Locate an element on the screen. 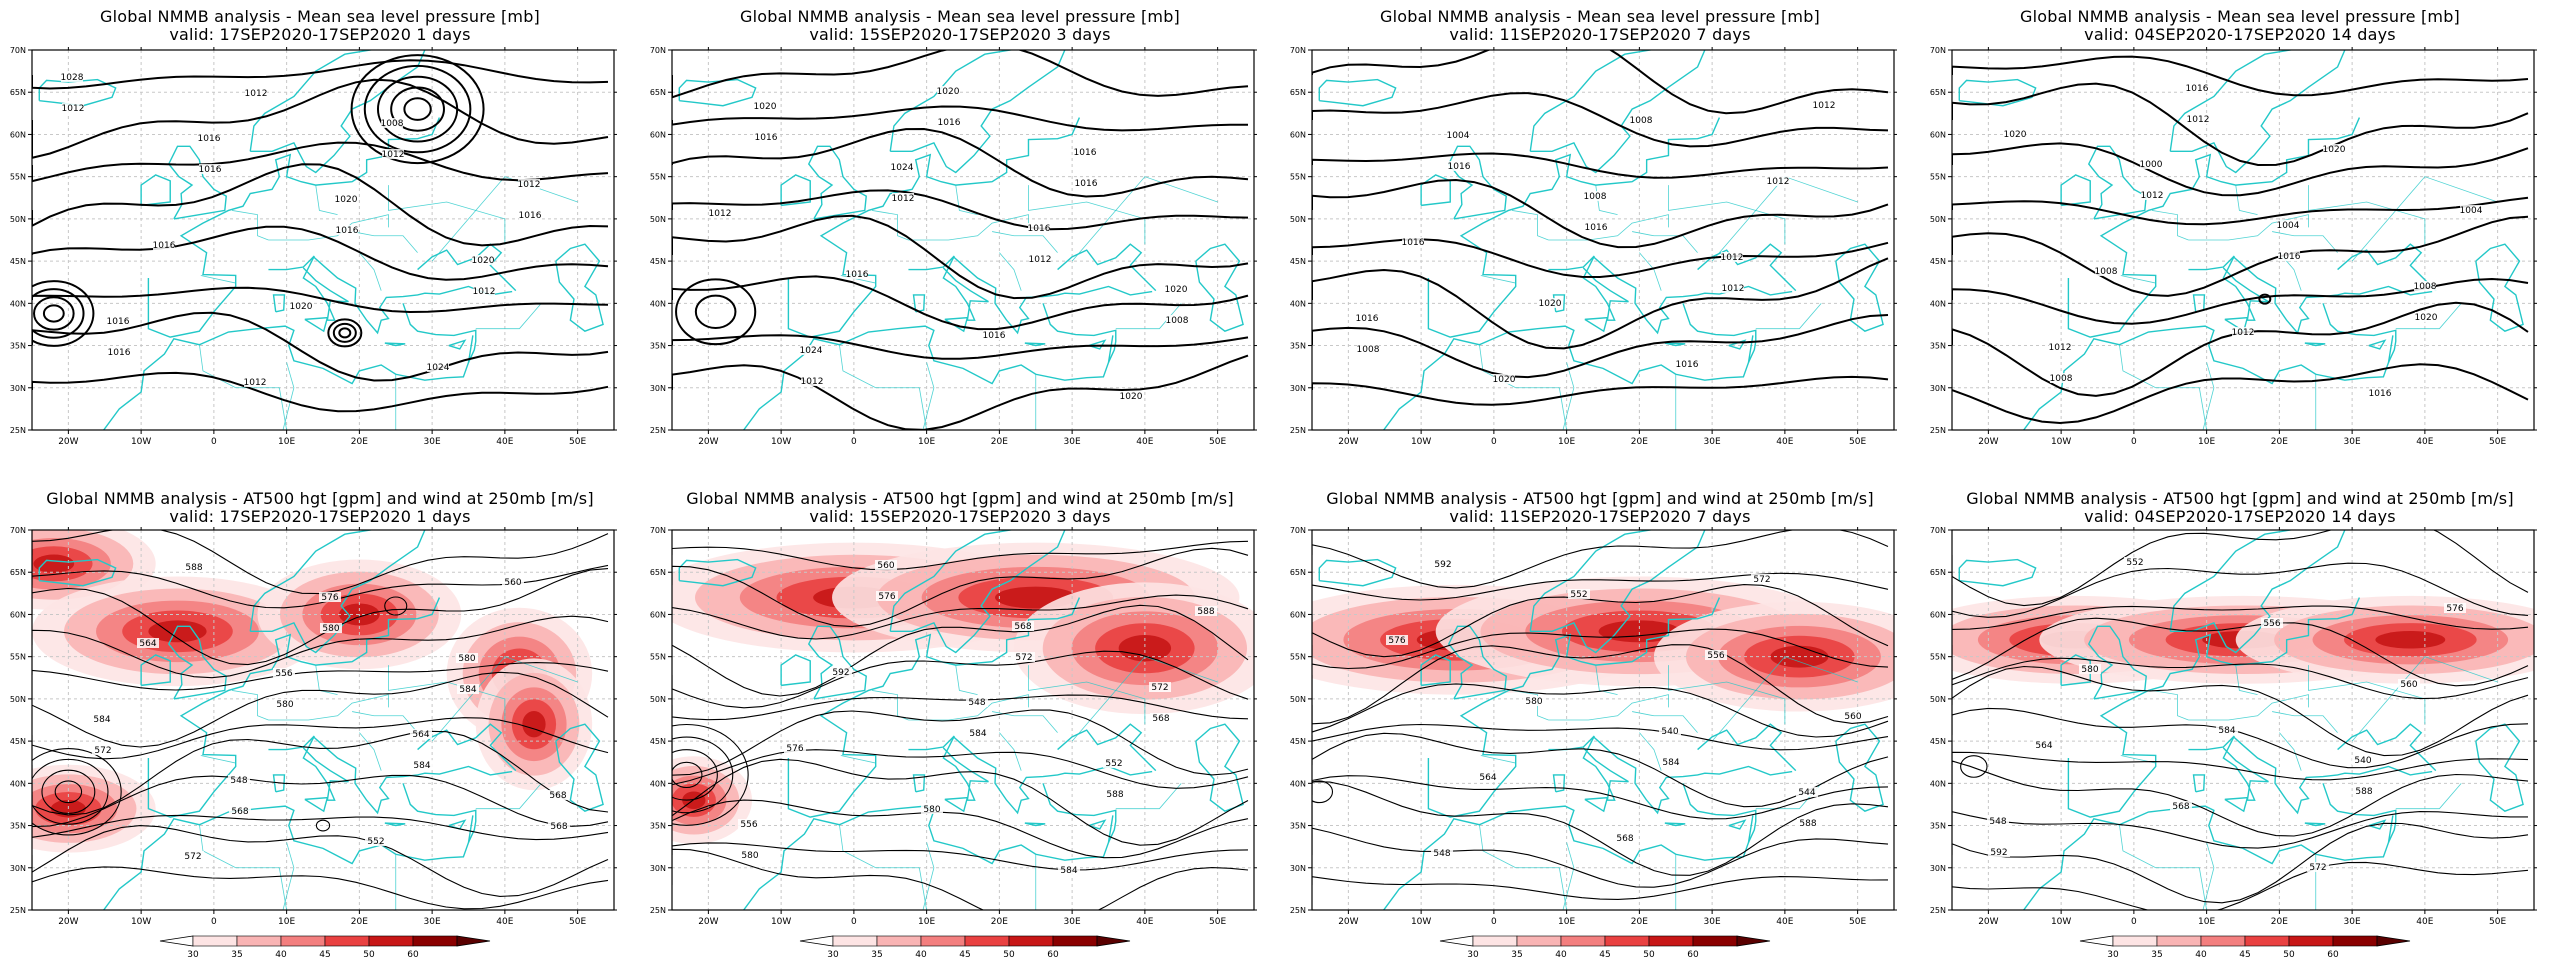 This screenshot has height=960, width=2560. lat-tick-label: 35N is located at coordinates (658, 346).